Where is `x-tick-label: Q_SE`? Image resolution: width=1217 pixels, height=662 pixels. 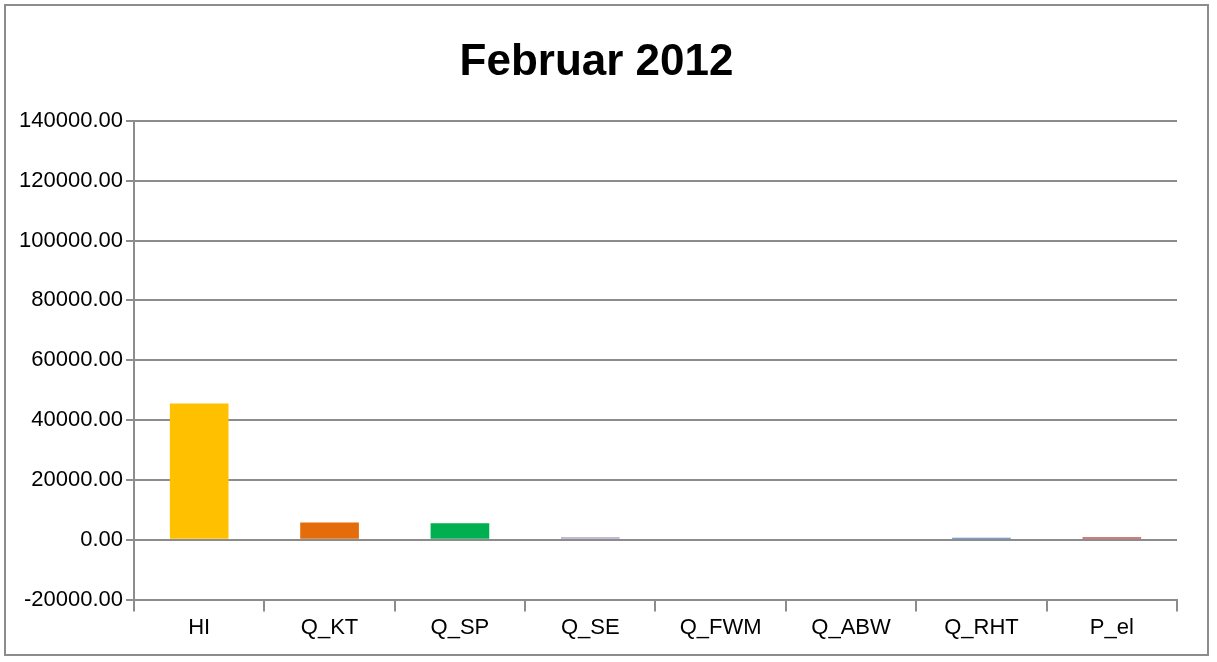 x-tick-label: Q_SE is located at coordinates (590, 626).